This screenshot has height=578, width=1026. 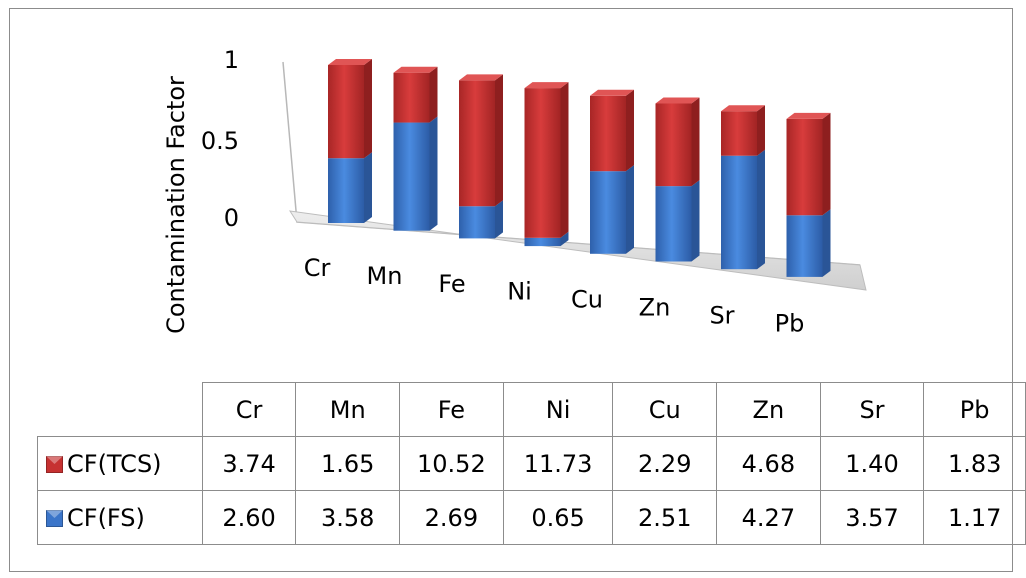 What do you see at coordinates (433, 94) in the screenshot?
I see `bar-tcs-mn-side` at bounding box center [433, 94].